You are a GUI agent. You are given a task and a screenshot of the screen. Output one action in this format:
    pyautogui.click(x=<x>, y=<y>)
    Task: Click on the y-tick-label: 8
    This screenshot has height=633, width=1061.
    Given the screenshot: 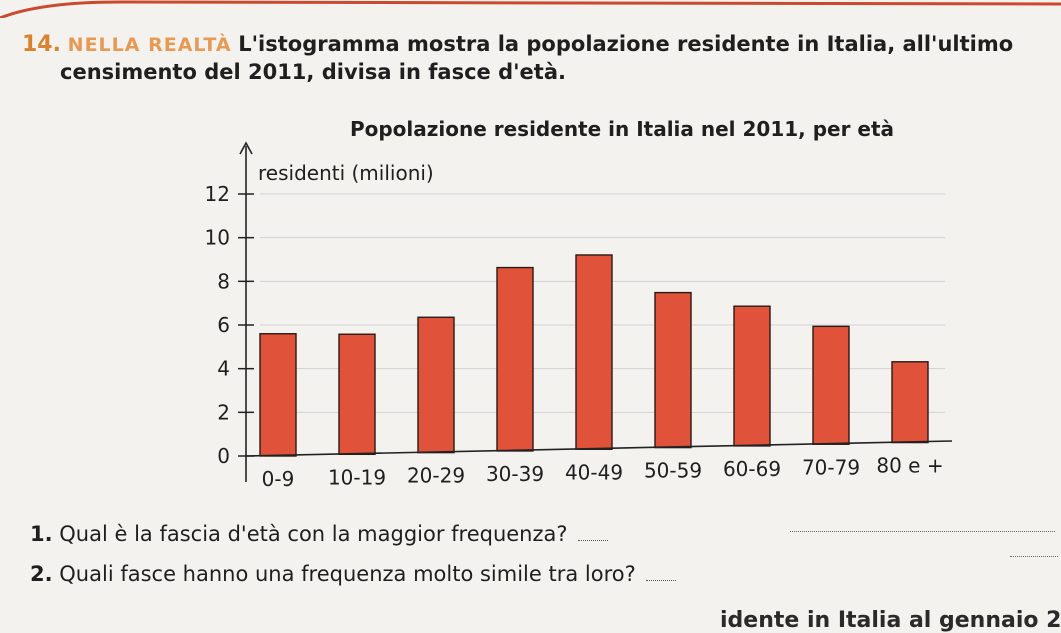 What is the action you would take?
    pyautogui.click(x=223, y=281)
    